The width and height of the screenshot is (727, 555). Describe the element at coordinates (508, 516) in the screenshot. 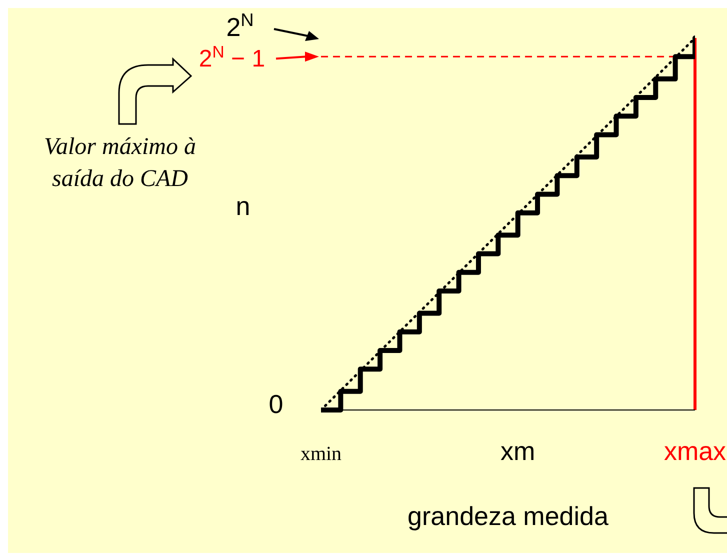

I see `x-axis-title: grandeza medida` at that location.